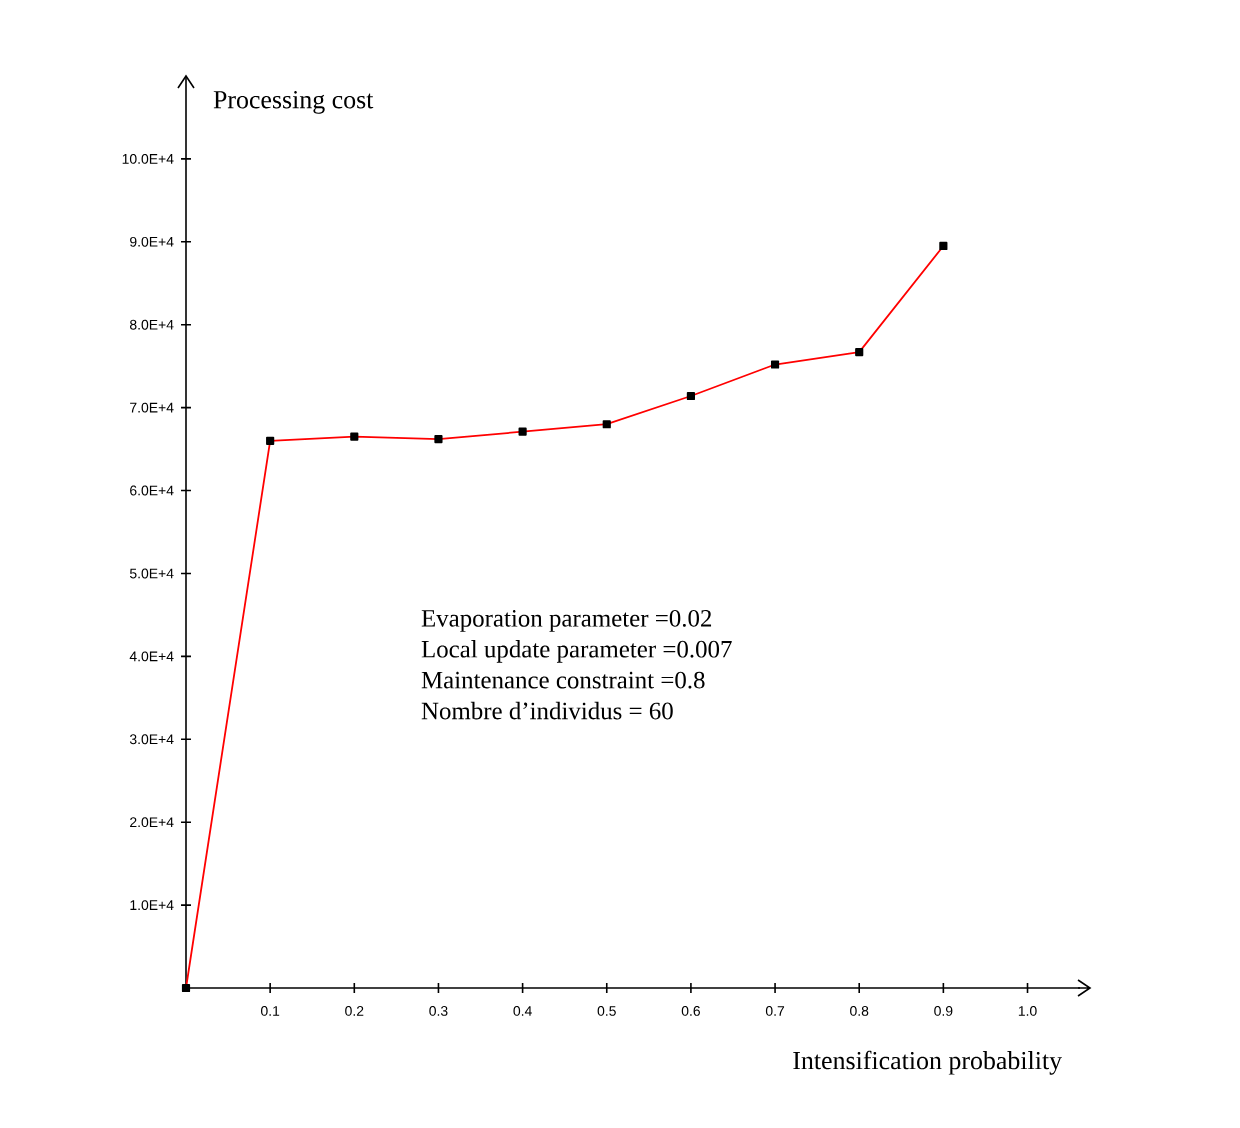  Describe the element at coordinates (927, 1062) in the screenshot. I see `x-axis-title: Intensification probability` at that location.